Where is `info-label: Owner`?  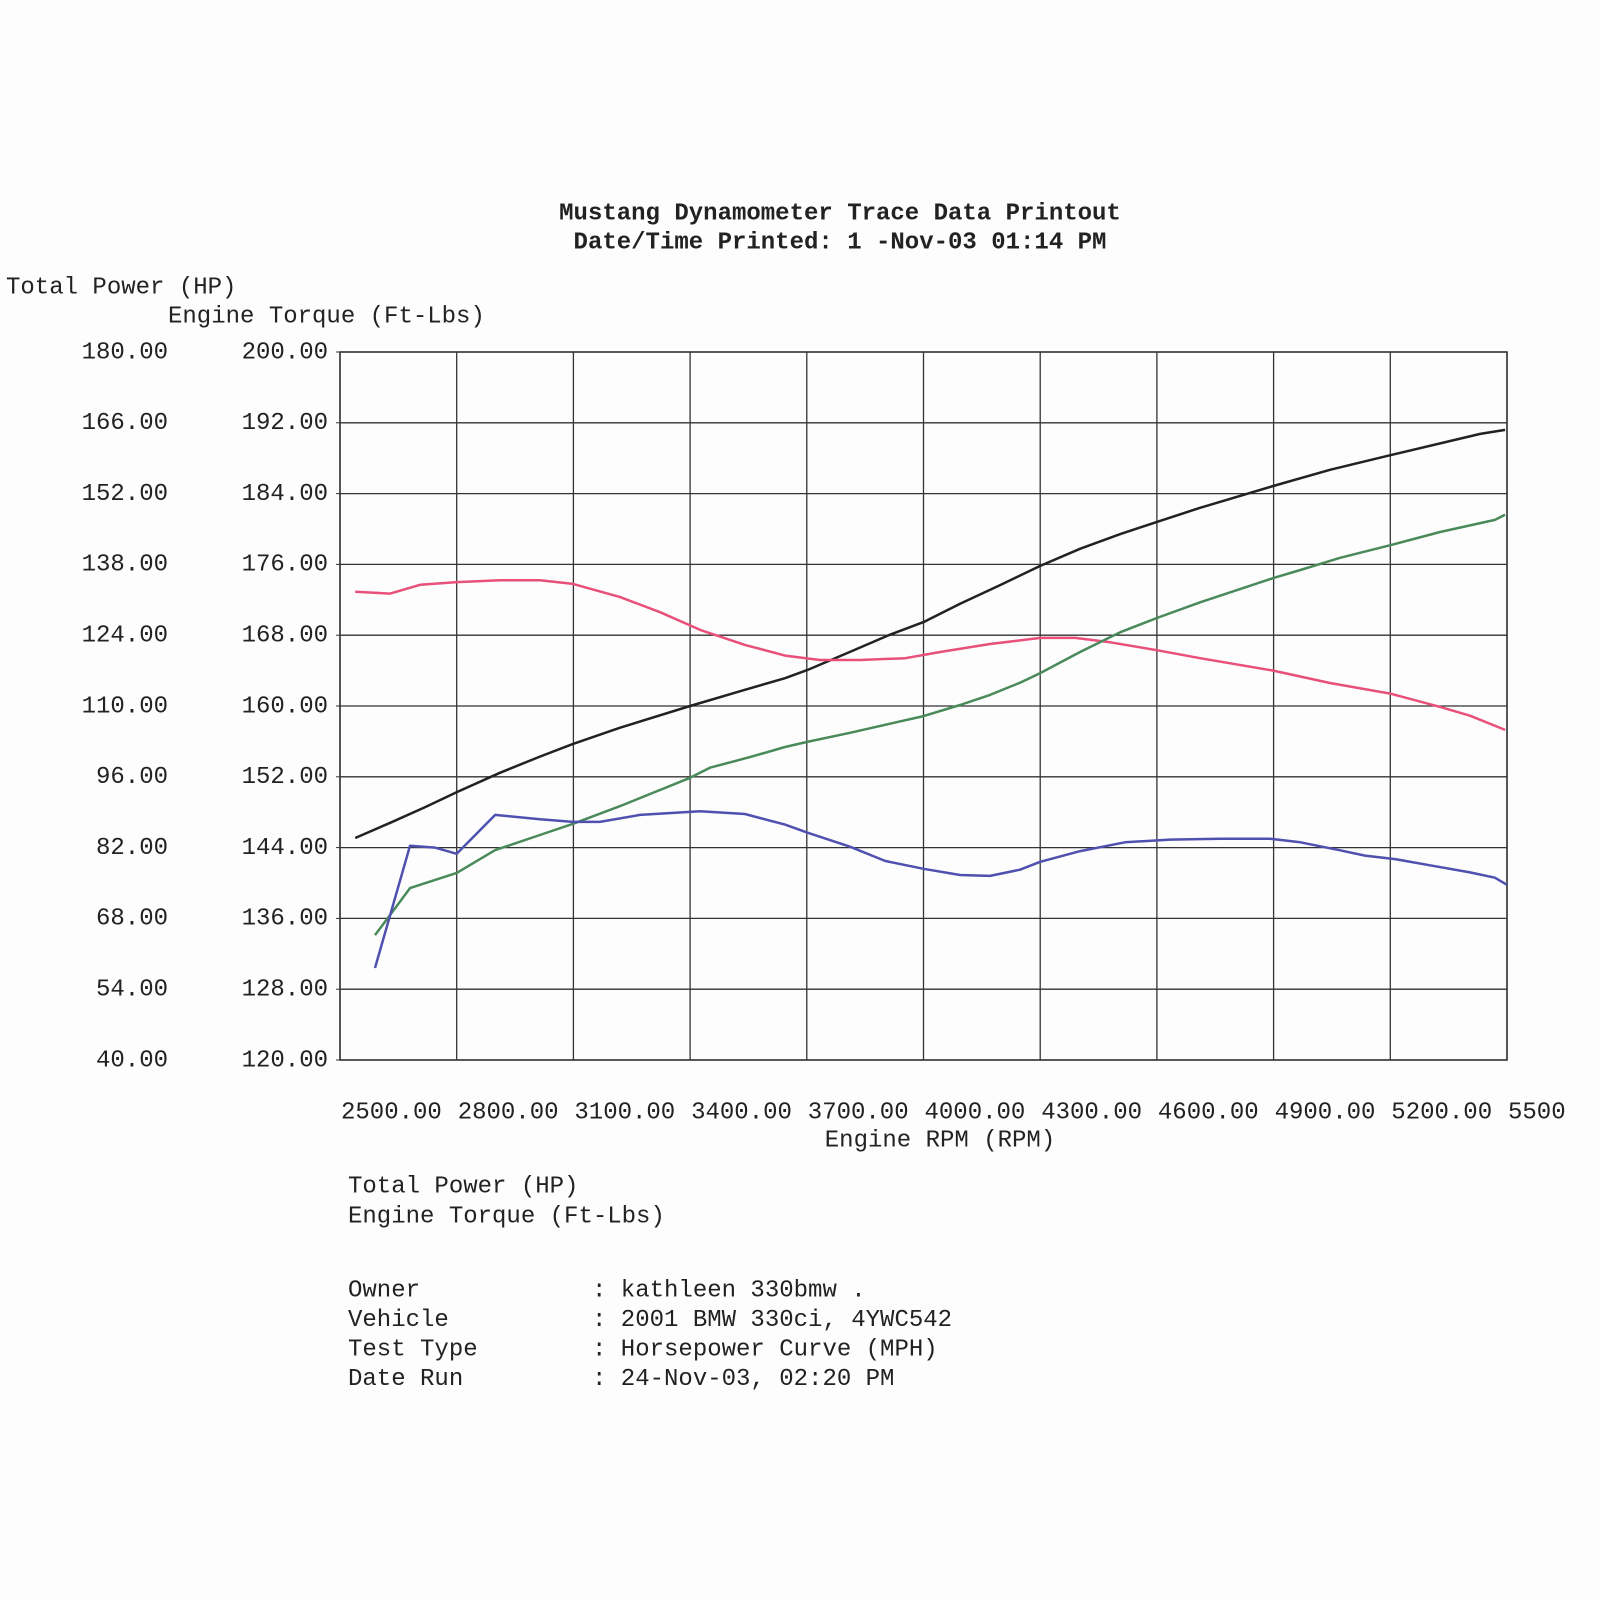 info-label: Owner is located at coordinates (384, 1290).